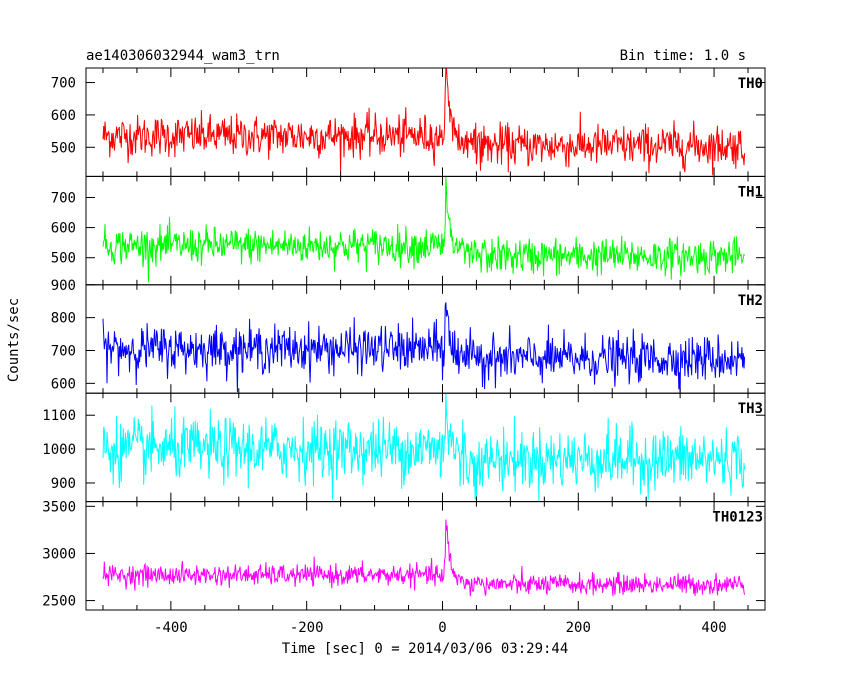 The height and width of the screenshot is (680, 850). Describe the element at coordinates (442, 628) in the screenshot. I see `x-tick-label: 0` at that location.